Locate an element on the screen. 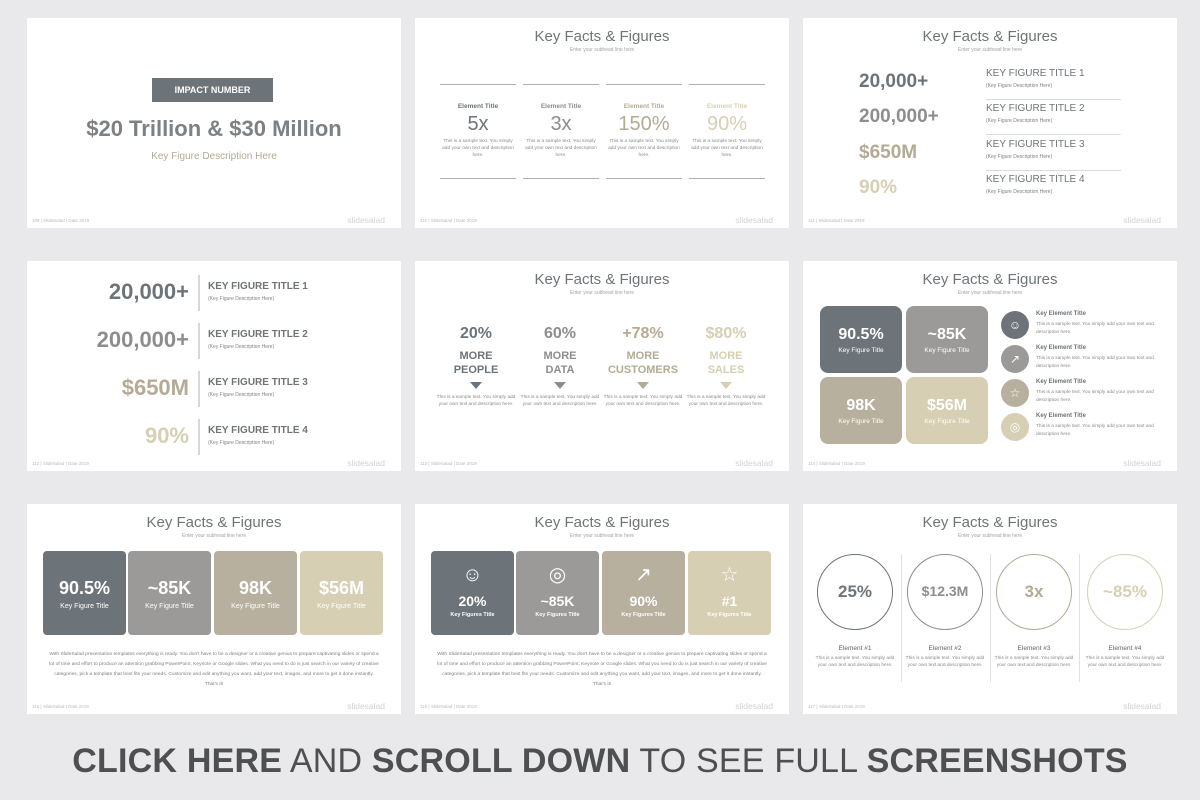 The width and height of the screenshot is (1200, 800). element-value: 90% is located at coordinates (727, 124).